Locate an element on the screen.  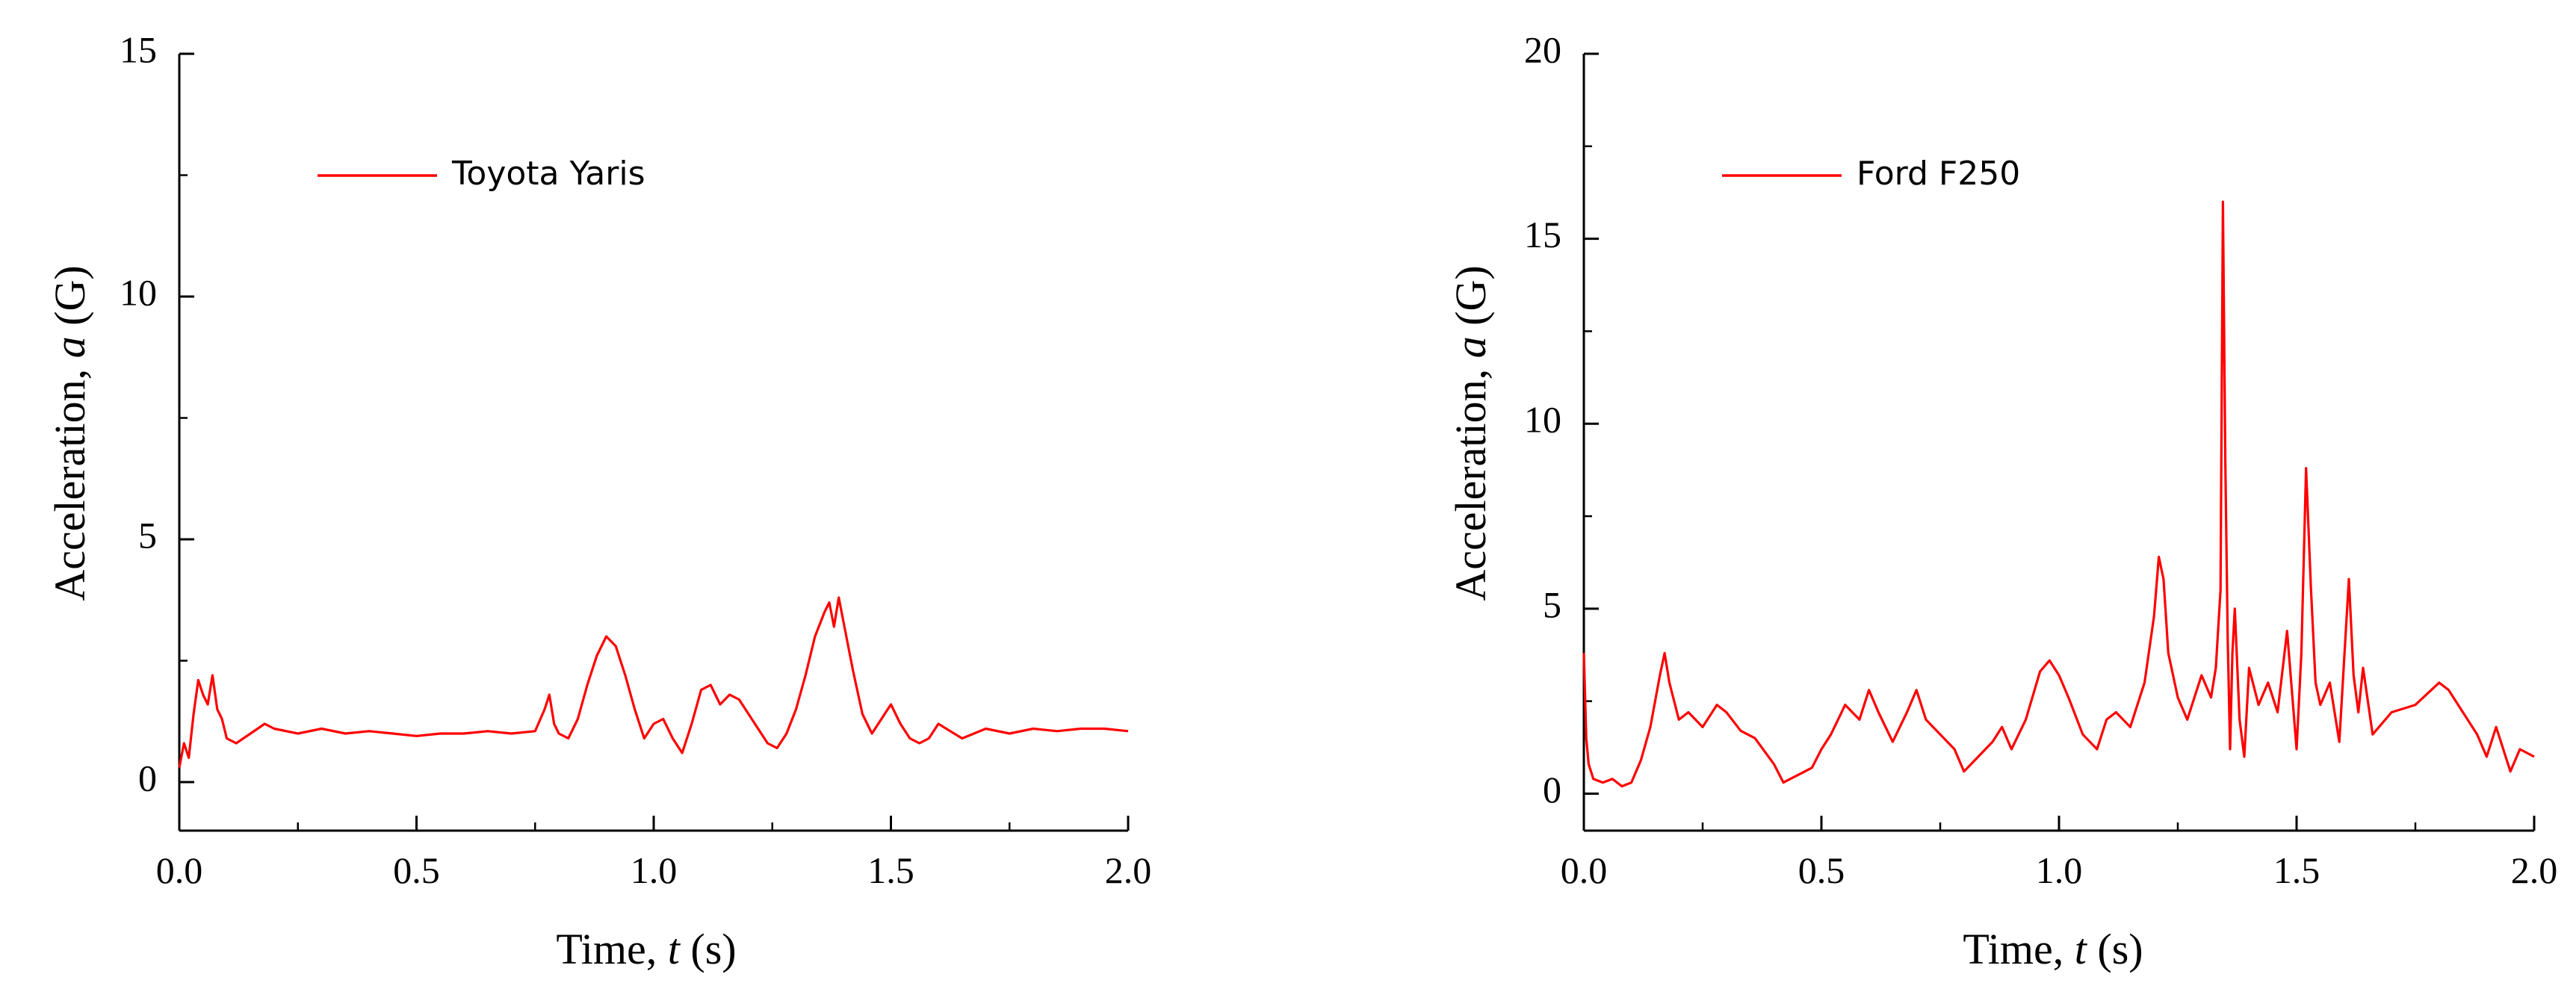
x-axis-right: 0.0 0.5 1.0 1.5 2.0 is located at coordinates (2059, 853).